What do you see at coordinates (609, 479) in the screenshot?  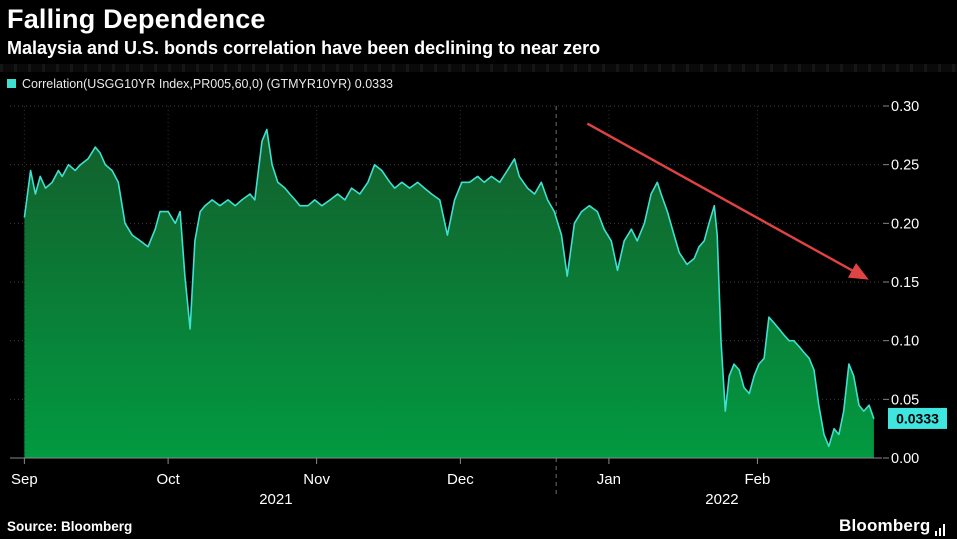 I see `svg-text: Jan` at bounding box center [609, 479].